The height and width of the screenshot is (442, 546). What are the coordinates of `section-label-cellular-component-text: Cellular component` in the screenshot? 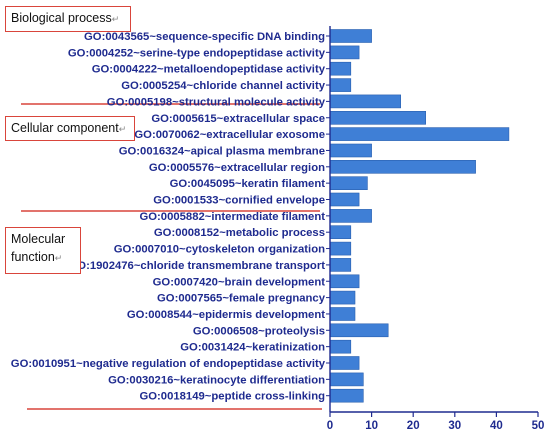 It's located at (65, 128).